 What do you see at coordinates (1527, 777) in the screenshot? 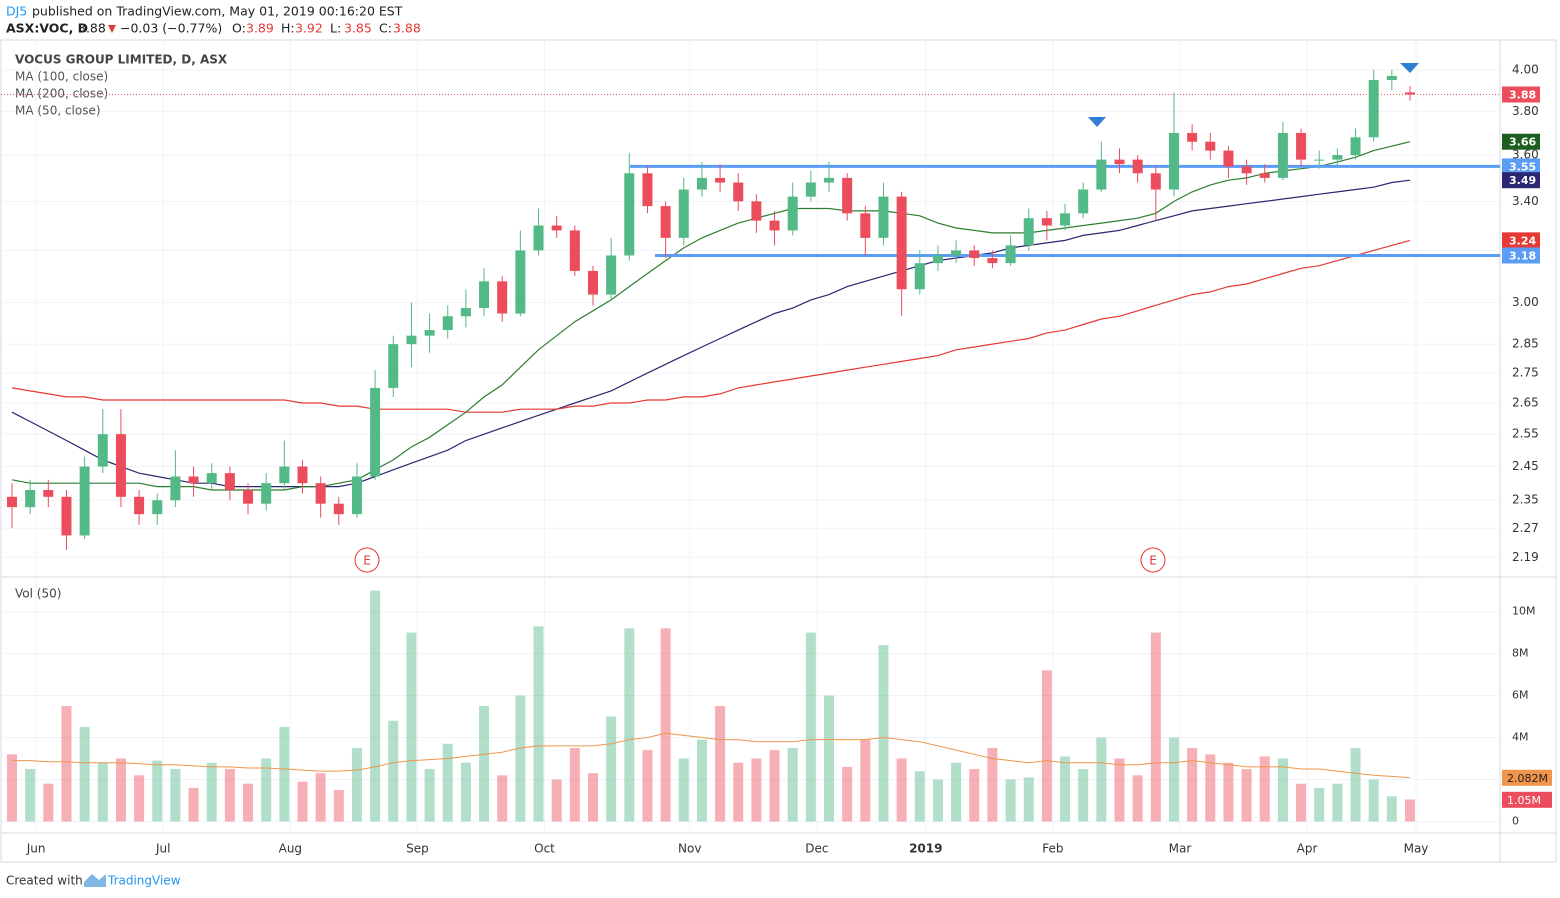
I see `volume-tag` at bounding box center [1527, 777].